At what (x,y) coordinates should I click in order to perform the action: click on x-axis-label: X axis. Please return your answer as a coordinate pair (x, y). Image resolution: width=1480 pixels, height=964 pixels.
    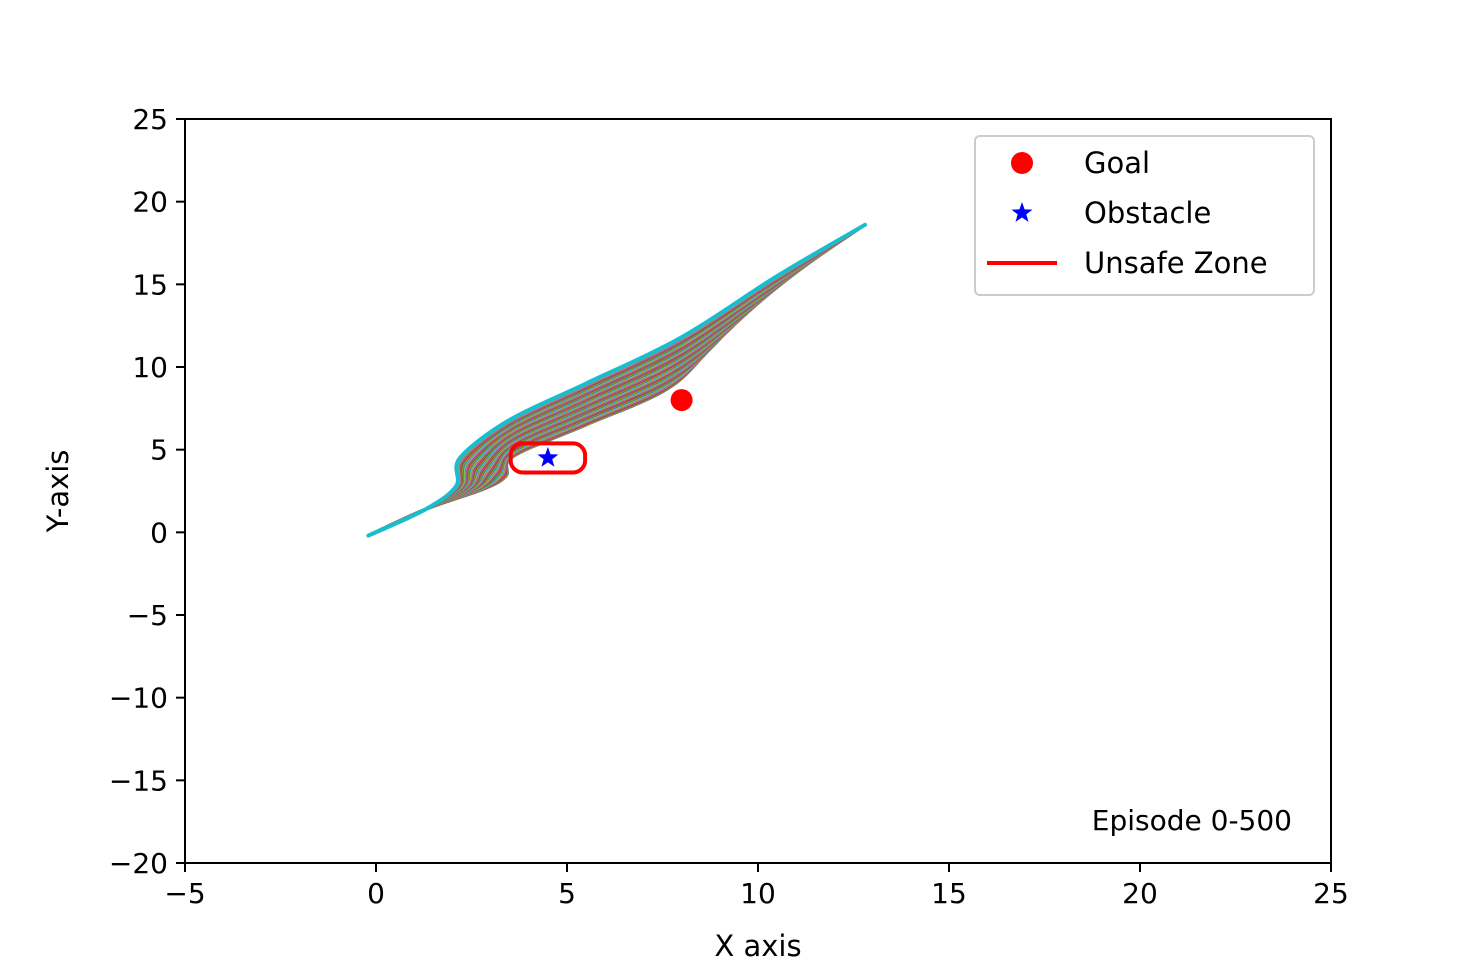
    Looking at the image, I should click on (757, 946).